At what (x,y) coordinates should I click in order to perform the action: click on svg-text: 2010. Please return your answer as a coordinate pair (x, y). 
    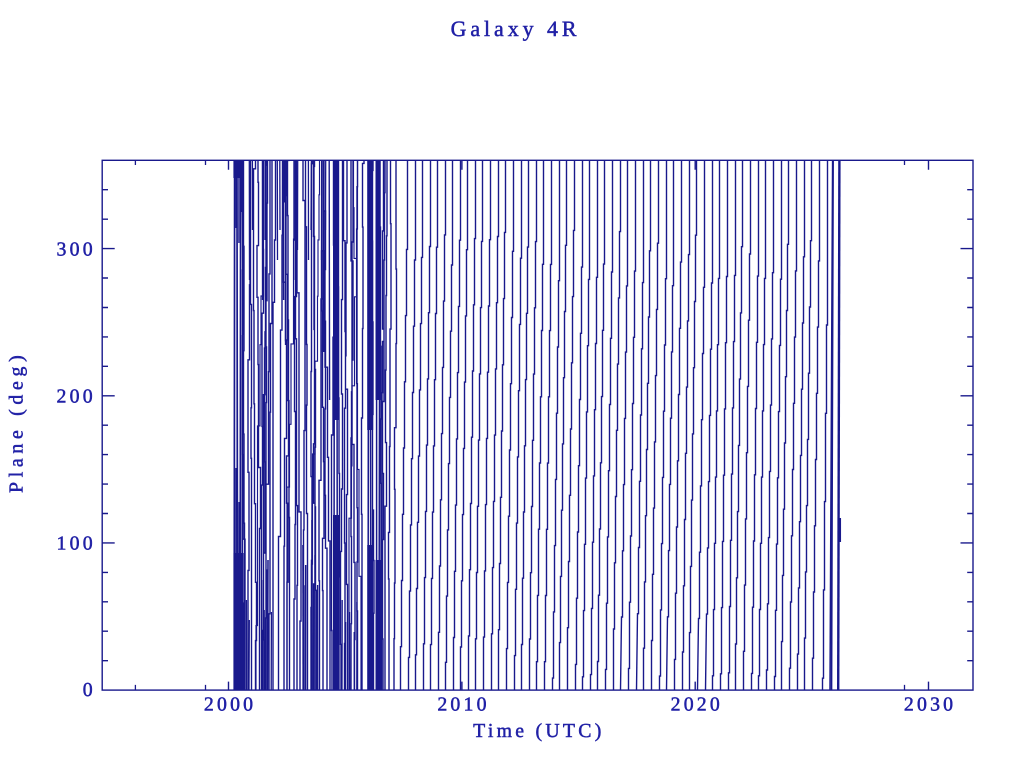
    Looking at the image, I should click on (463, 705).